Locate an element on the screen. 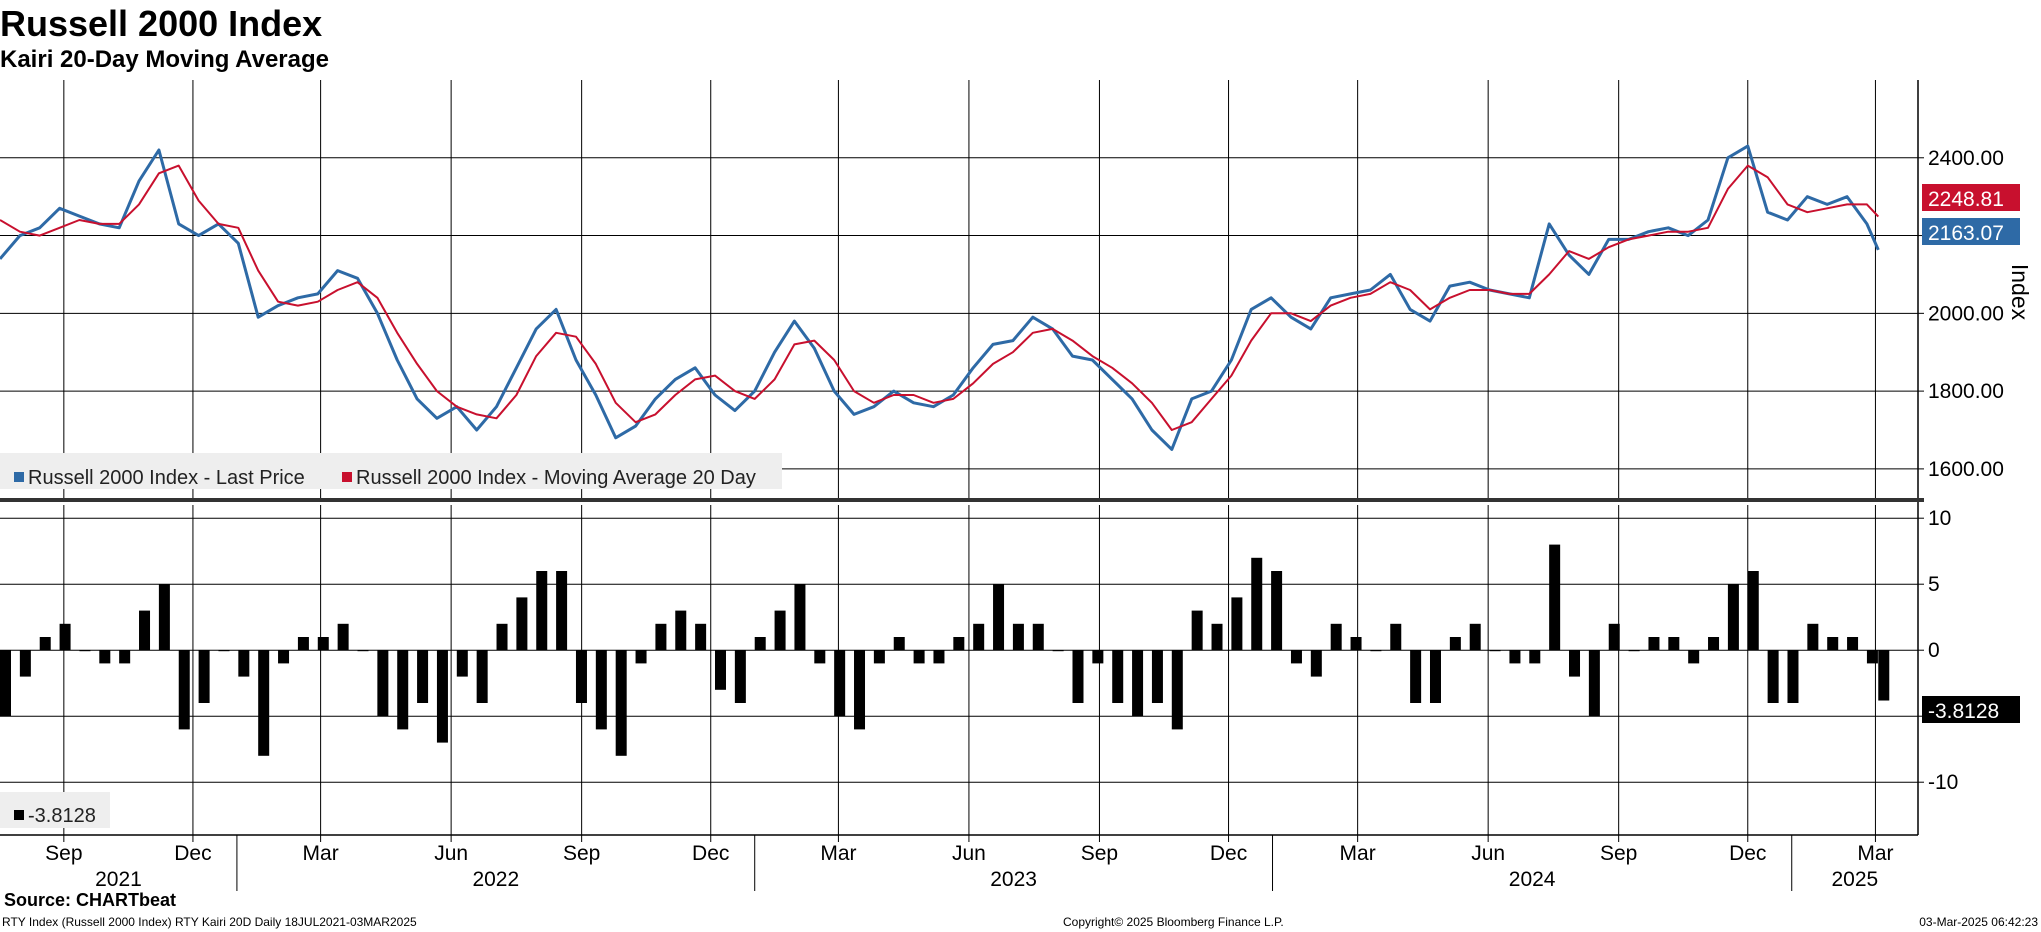 The height and width of the screenshot is (932, 2041). y-tick-label: 2000.00 is located at coordinates (1966, 313).